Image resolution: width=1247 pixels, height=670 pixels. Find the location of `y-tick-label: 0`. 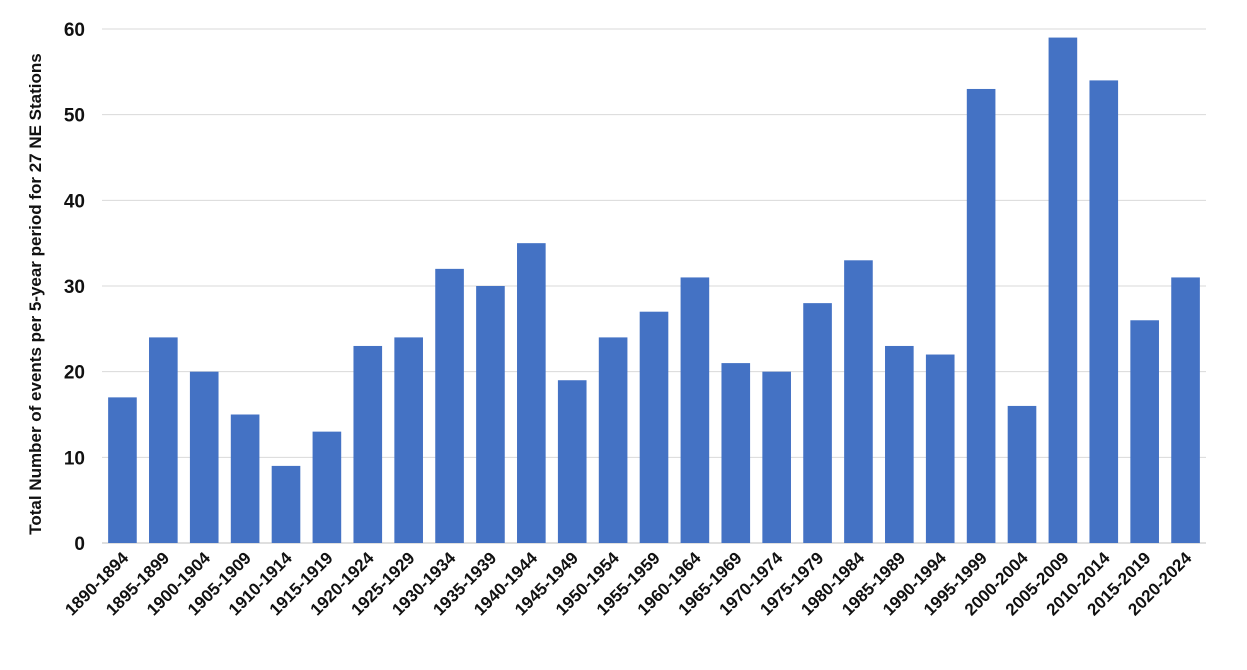

y-tick-label: 0 is located at coordinates (79, 544).